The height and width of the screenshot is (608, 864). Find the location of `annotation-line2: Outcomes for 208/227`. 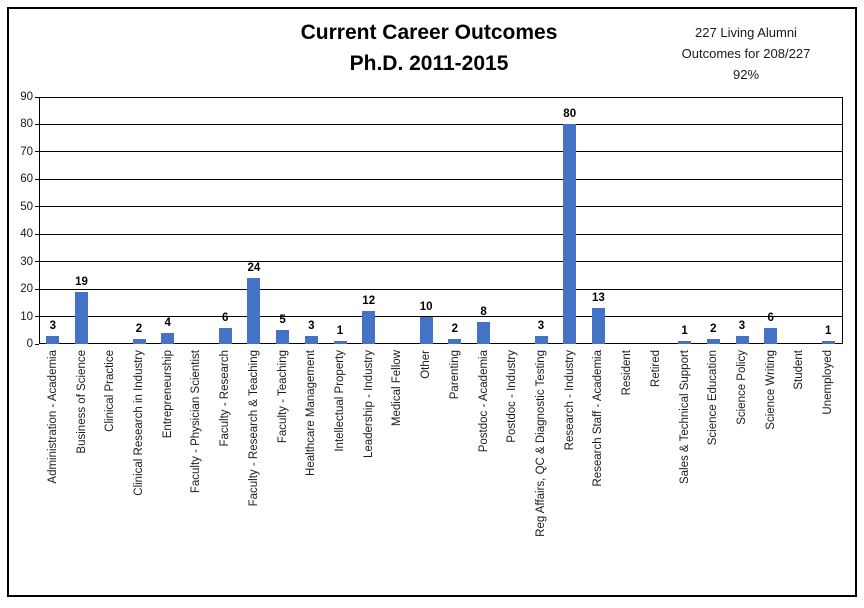

annotation-line2: Outcomes for 208/227 is located at coordinates (746, 53).